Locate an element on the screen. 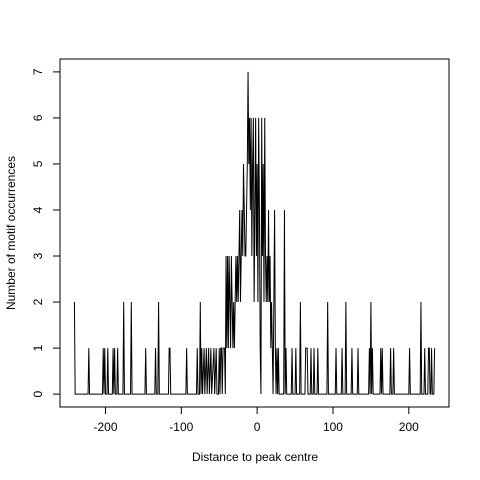 The width and height of the screenshot is (480, 480). y-tick-label: 0 is located at coordinates (38, 393).